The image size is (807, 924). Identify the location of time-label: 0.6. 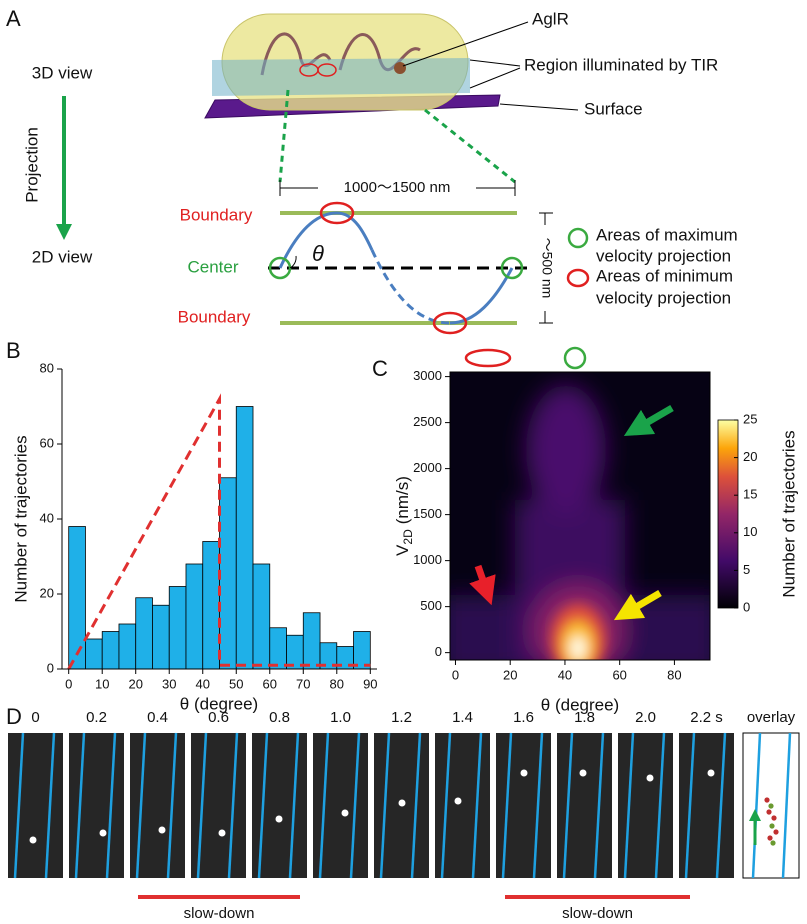
(218, 717).